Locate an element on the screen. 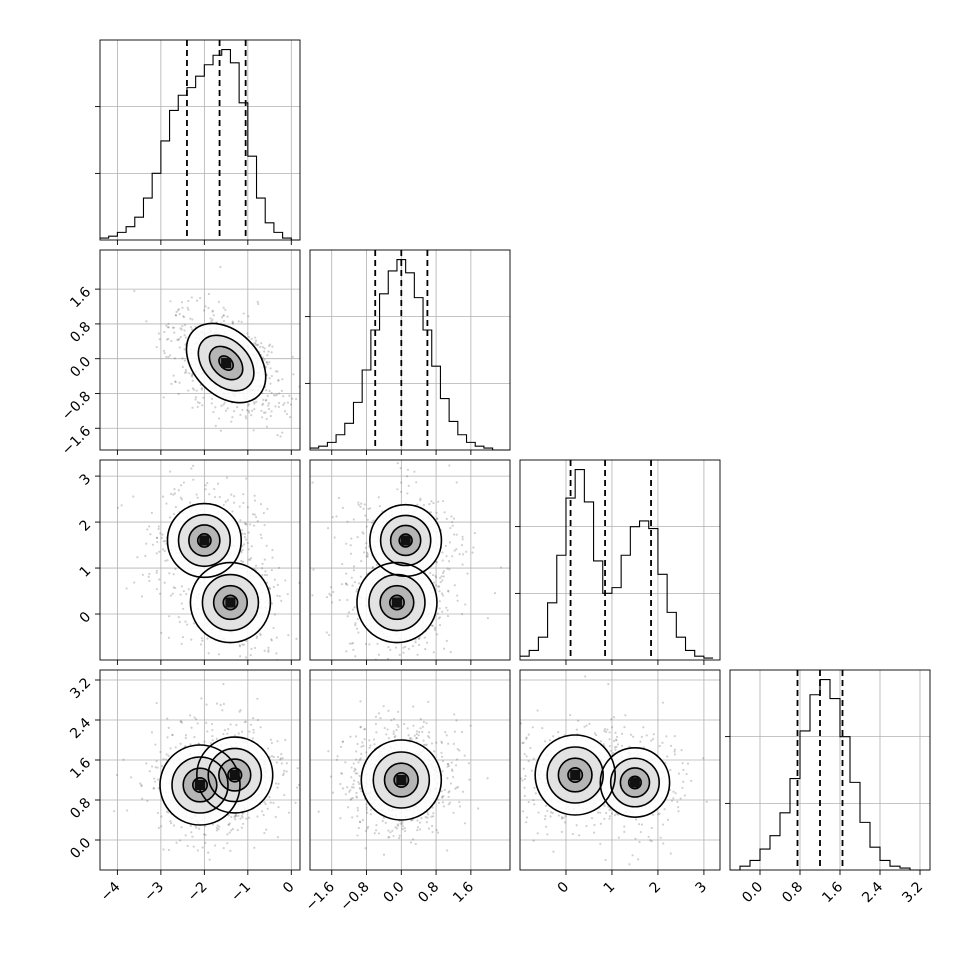 This screenshot has height=970, width=970. joint-panel-2-3: 0 1 2 3 is located at coordinates (620, 783).